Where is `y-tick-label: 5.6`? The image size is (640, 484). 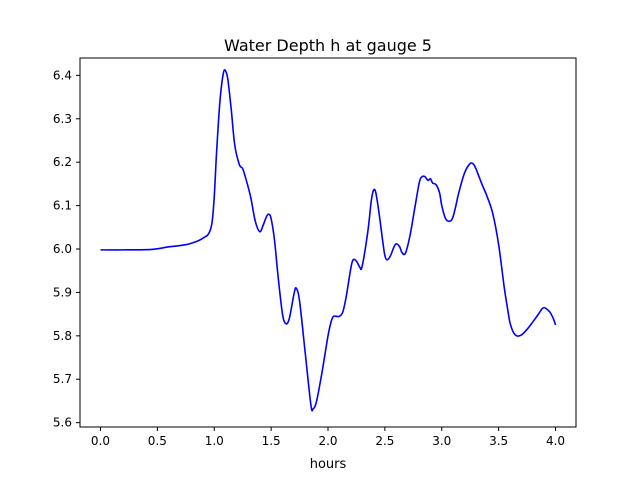
y-tick-label: 5.6 is located at coordinates (62, 423).